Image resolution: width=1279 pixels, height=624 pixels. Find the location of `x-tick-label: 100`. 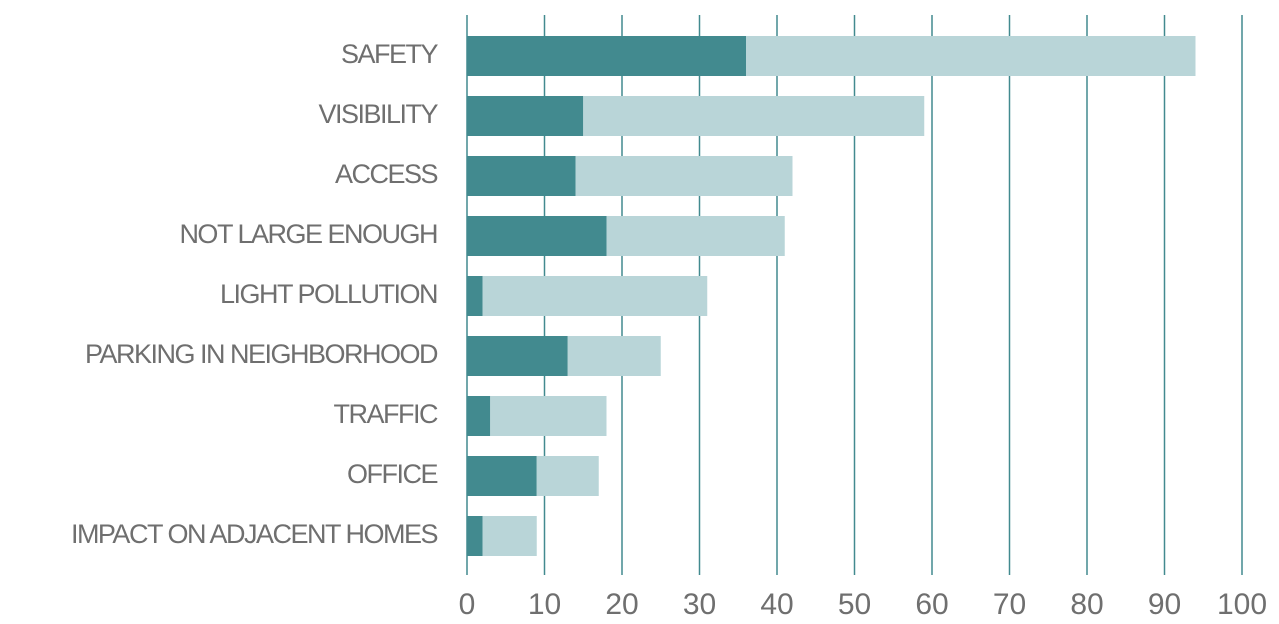

x-tick-label: 100 is located at coordinates (1242, 604).